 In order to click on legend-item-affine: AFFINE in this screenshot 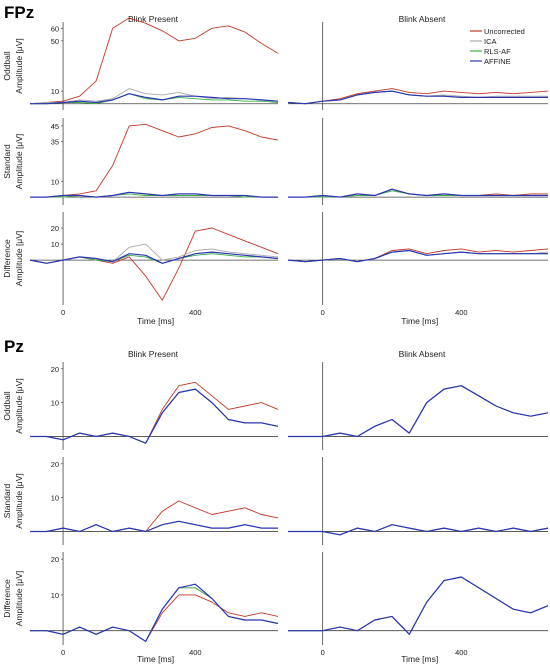, I will do `click(497, 61)`.